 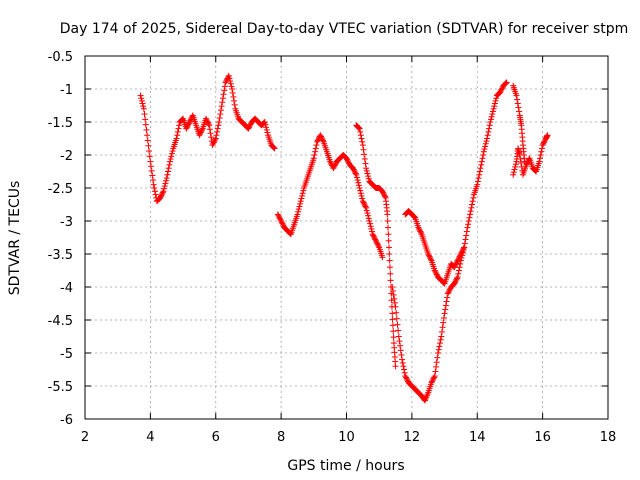 I want to click on y-tick-label: -2, so click(x=66, y=156).